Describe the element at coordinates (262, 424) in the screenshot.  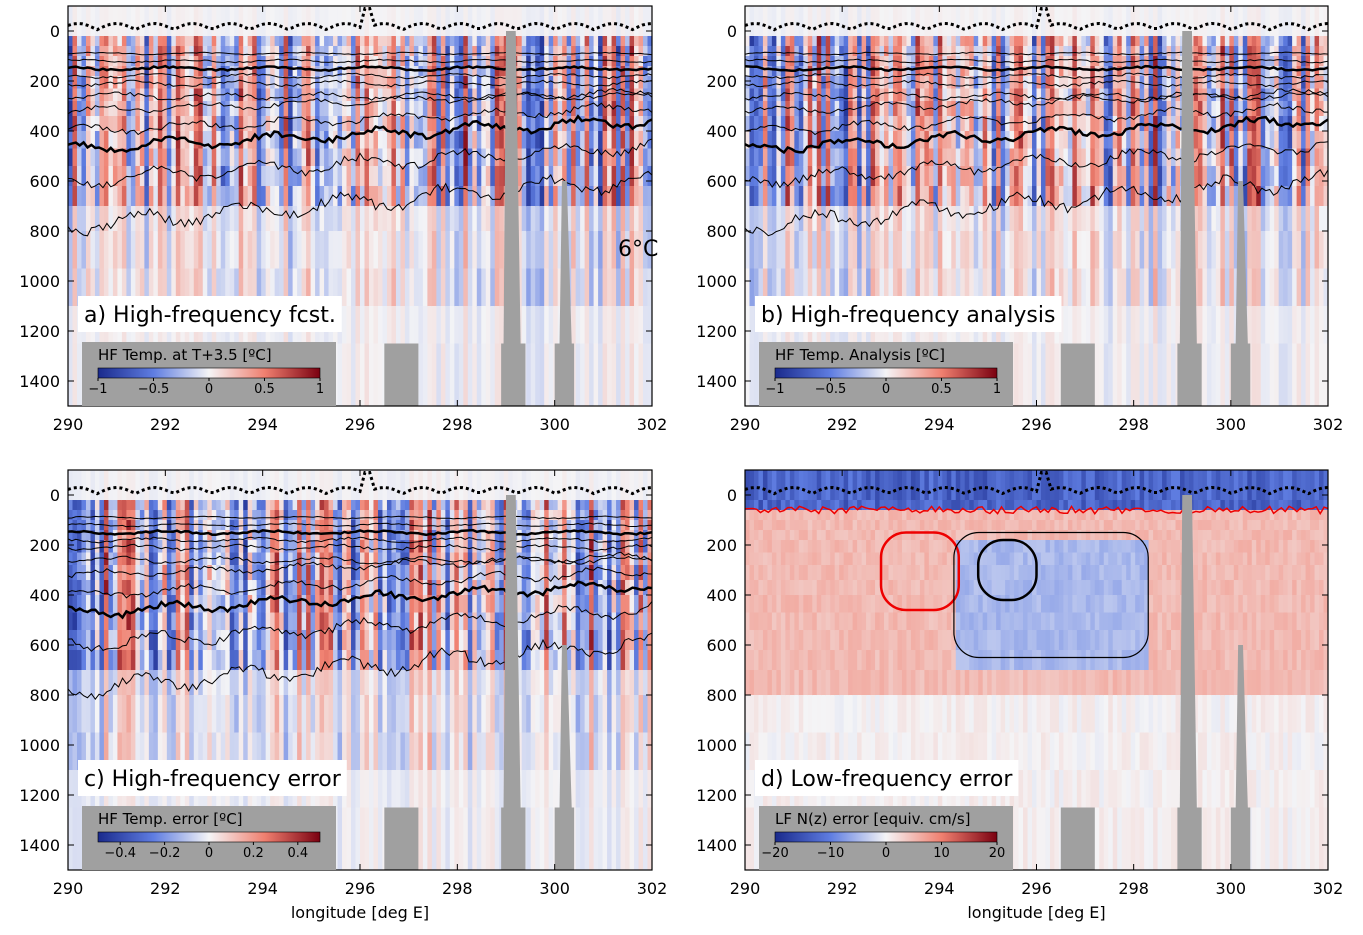
I see `x-tick-label: 294` at that location.